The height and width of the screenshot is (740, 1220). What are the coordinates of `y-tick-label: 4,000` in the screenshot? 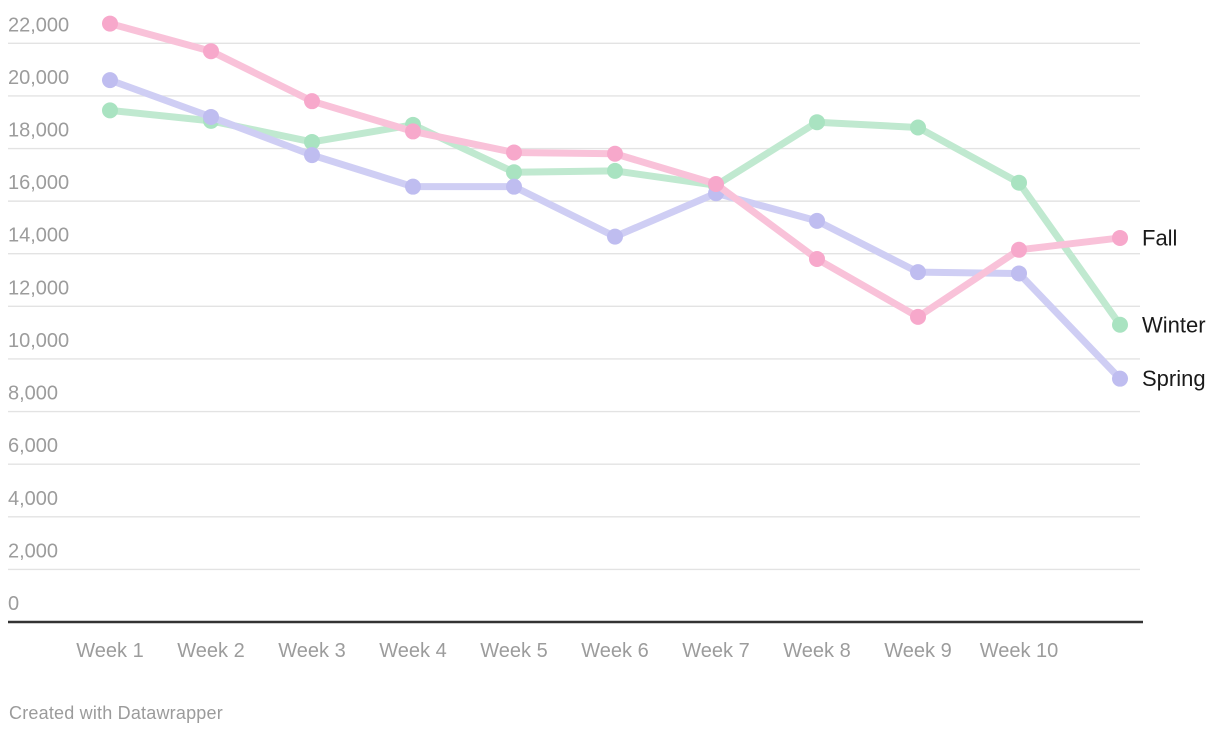 It's located at (33, 499).